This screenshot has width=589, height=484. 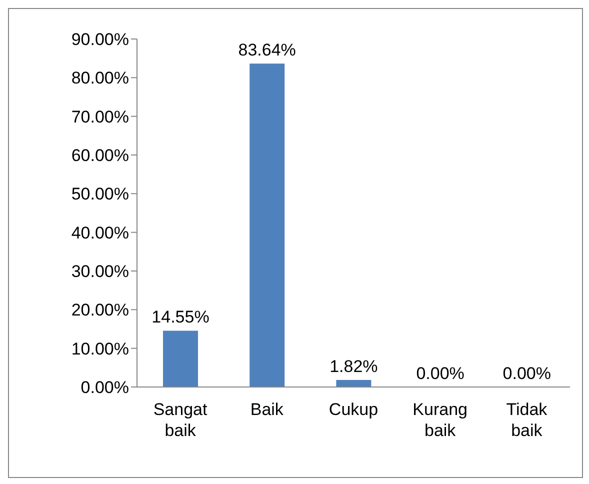 What do you see at coordinates (104, 388) in the screenshot?
I see `y-tick-label: 0.00%` at bounding box center [104, 388].